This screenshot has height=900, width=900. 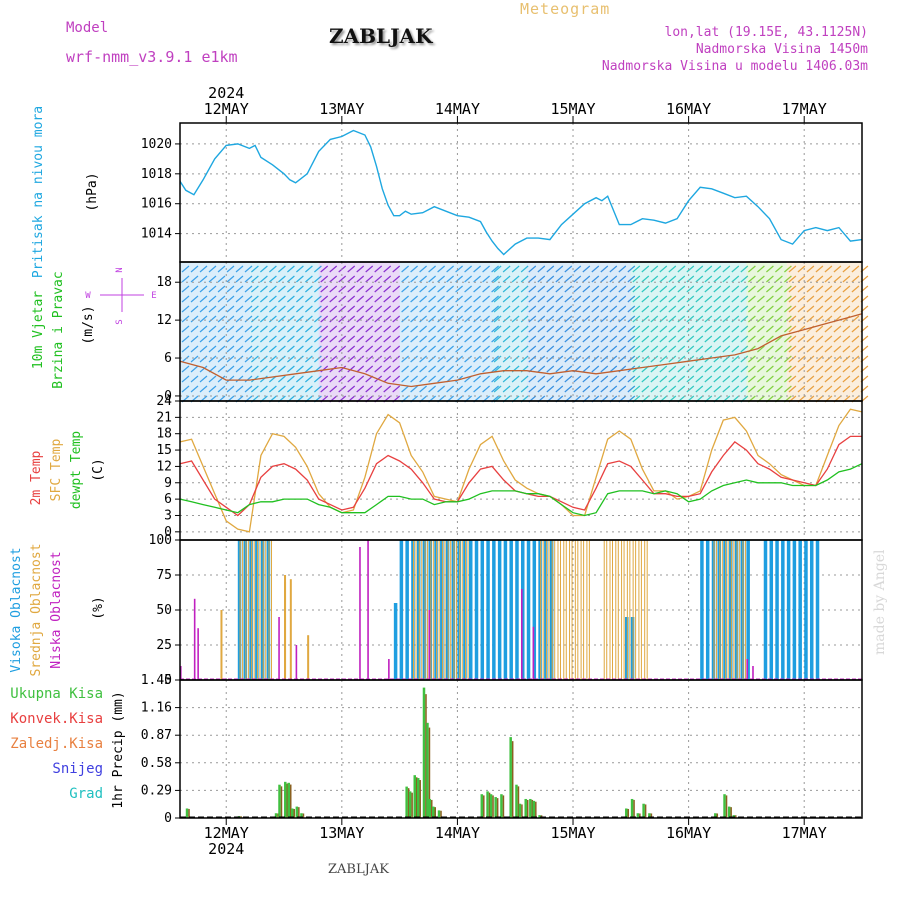 I want to click on temp-ytick-label: 9, so click(x=168, y=483).